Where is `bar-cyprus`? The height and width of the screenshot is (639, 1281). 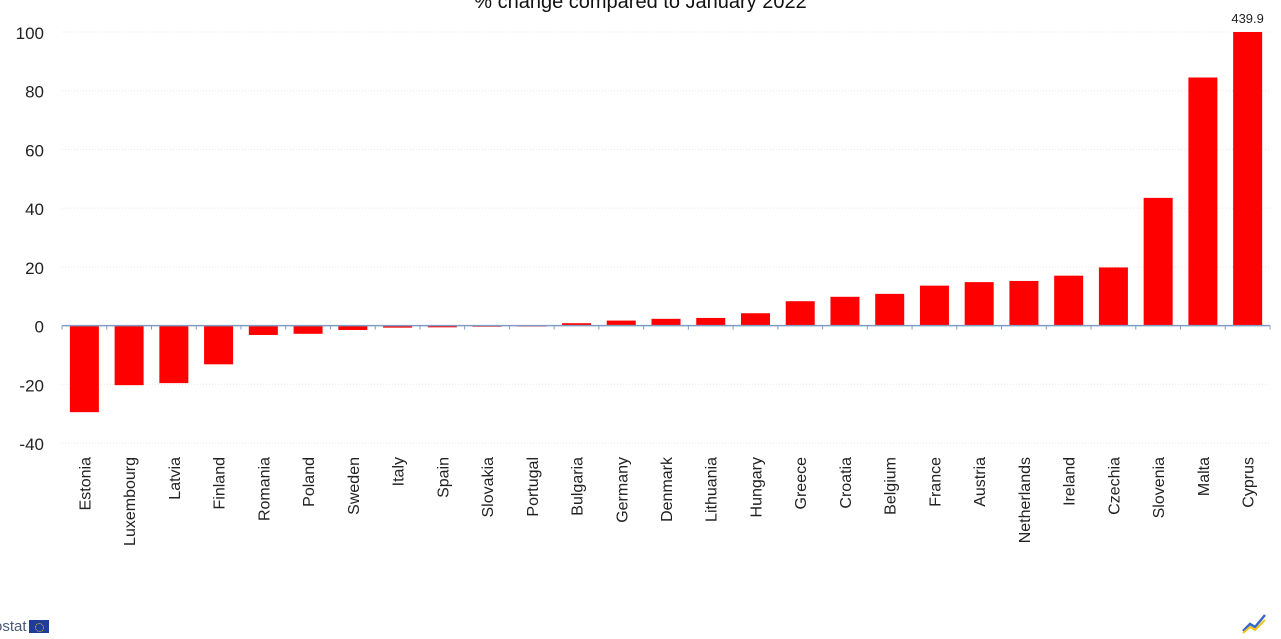 bar-cyprus is located at coordinates (1248, 179).